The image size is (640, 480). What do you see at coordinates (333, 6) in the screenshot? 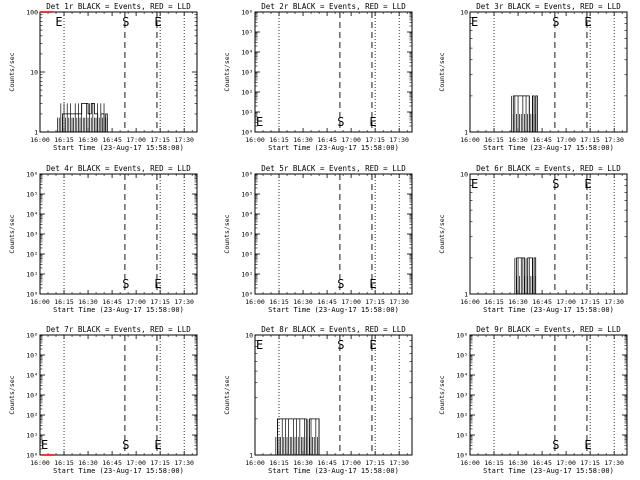
I see `chart-title: Det 2r BLACK = Events, RED = LLD` at bounding box center [333, 6].